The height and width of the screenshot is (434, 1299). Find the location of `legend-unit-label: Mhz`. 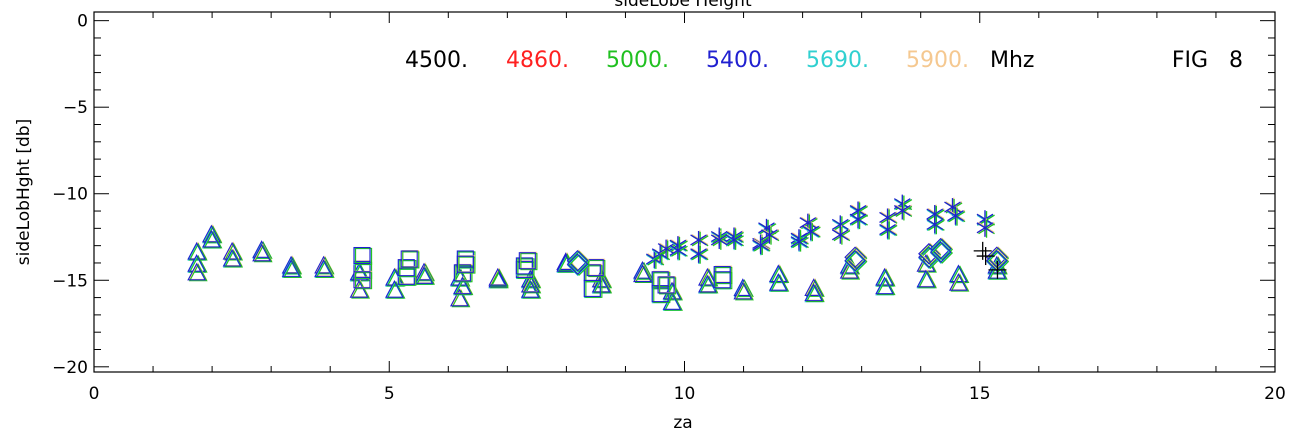

legend-unit-label: Mhz is located at coordinates (1012, 60).